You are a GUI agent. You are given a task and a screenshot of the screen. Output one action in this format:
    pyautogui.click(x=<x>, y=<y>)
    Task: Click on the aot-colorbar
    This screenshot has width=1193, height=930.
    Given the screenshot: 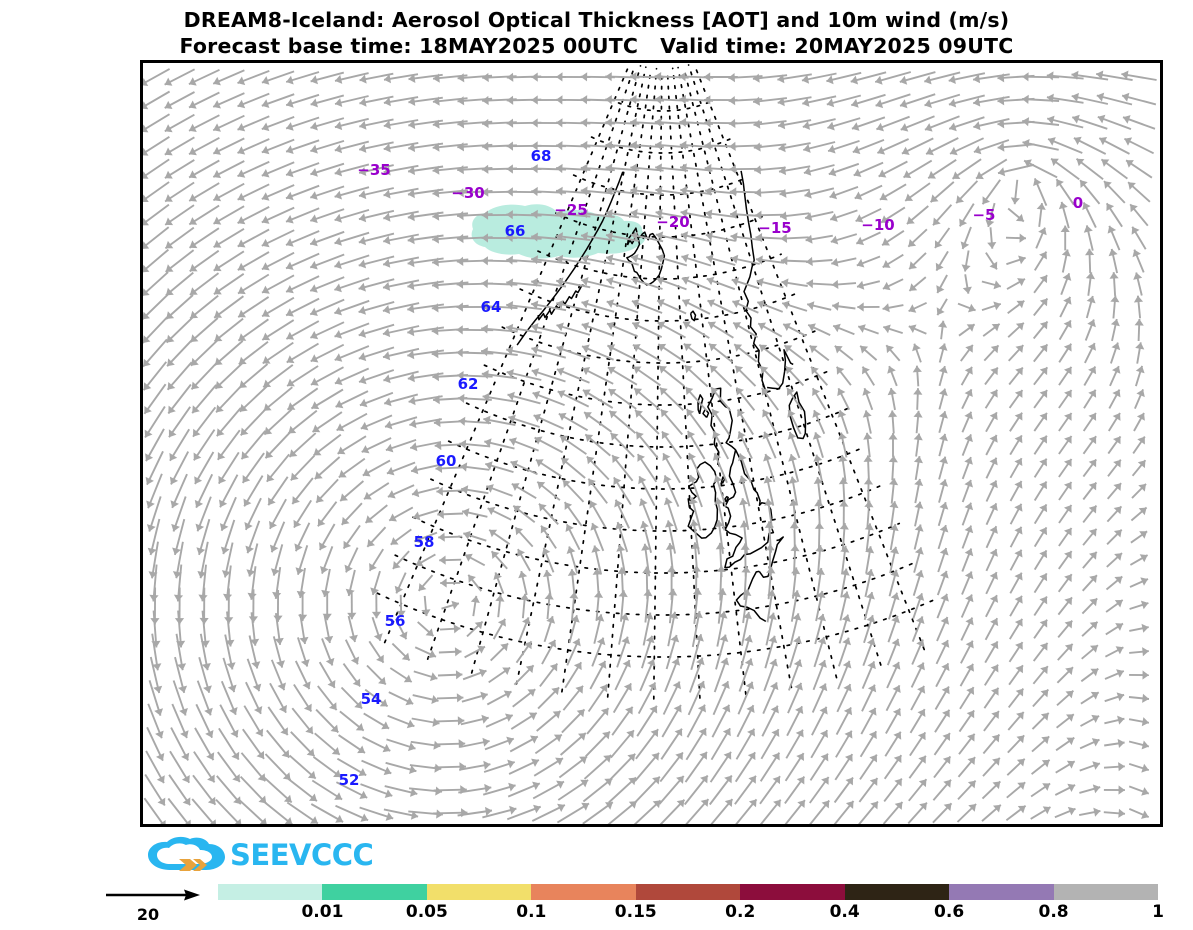 What is the action you would take?
    pyautogui.click(x=688, y=892)
    